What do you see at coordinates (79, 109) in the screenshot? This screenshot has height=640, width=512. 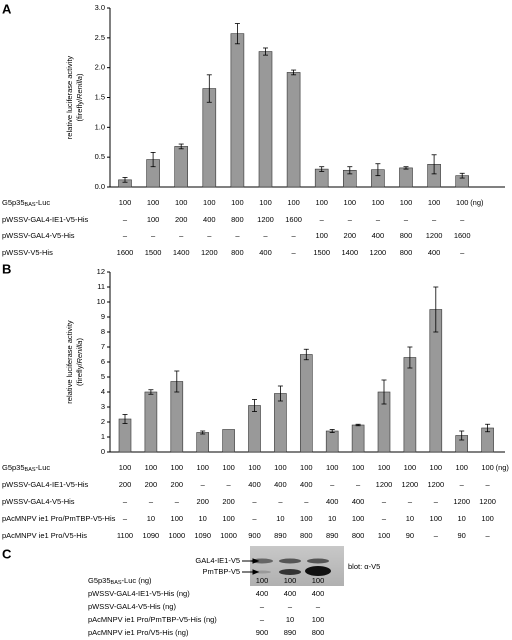 I see `y-axis-label-part: (firefly/` at bounding box center [79, 109].